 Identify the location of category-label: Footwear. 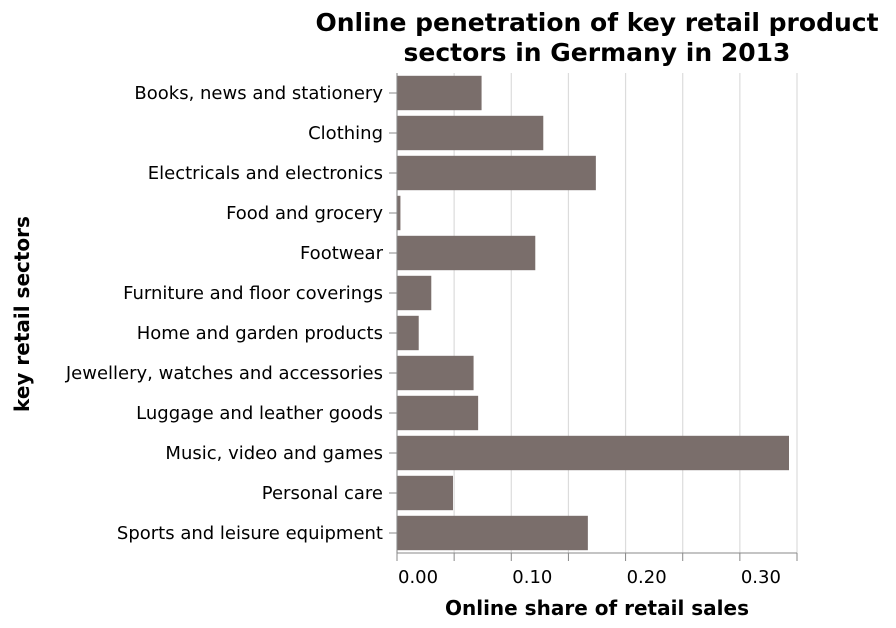
(342, 253).